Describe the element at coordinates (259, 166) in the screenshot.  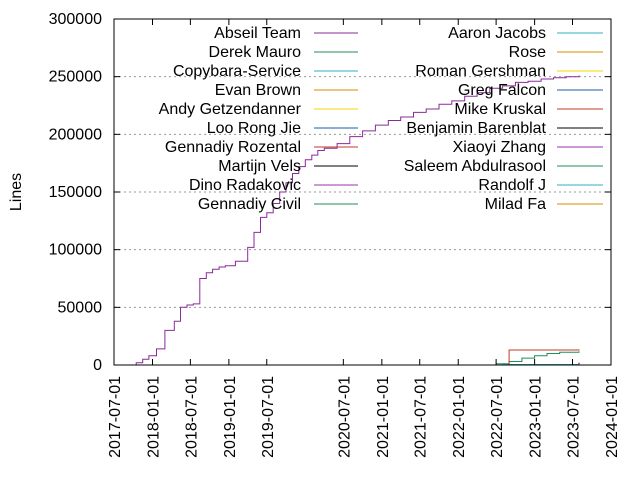
I see `legend-label: Martijn Vels` at that location.